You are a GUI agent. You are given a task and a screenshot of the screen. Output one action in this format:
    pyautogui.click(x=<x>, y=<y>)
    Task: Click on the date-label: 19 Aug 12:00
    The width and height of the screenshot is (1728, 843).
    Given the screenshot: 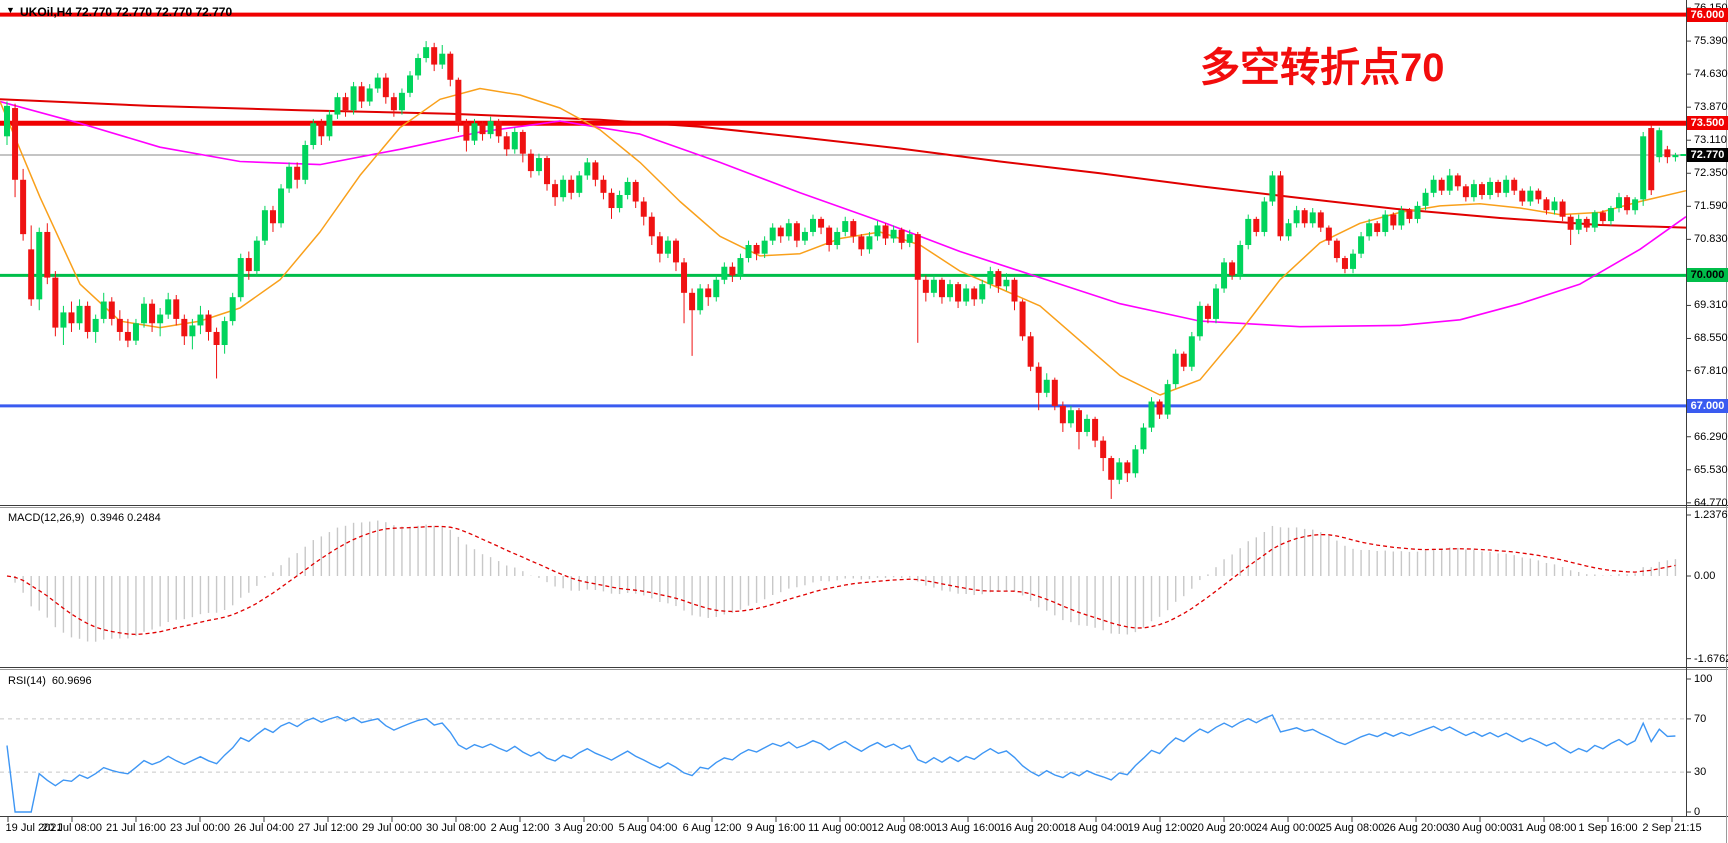 What is the action you would take?
    pyautogui.click(x=1160, y=828)
    